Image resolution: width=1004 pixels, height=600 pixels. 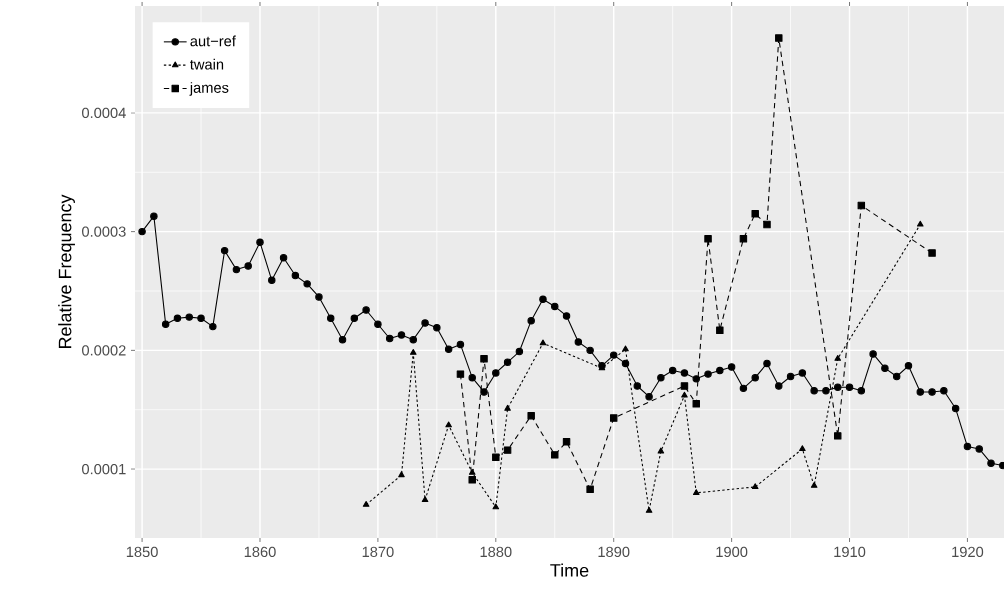 What do you see at coordinates (104, 350) in the screenshot?
I see `y-tick-label: 0.0002` at bounding box center [104, 350].